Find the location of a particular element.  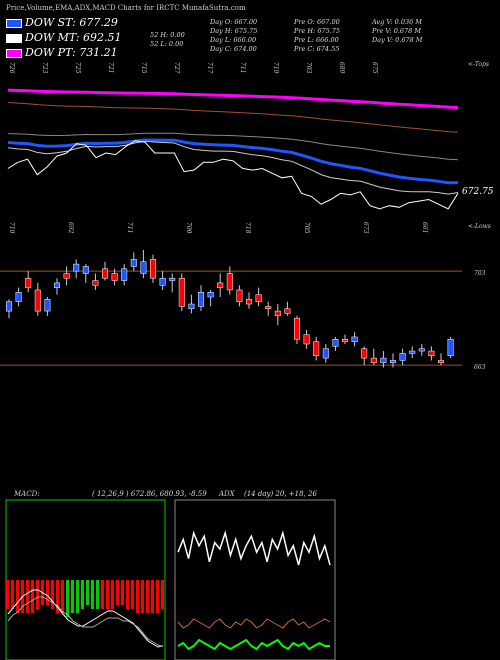

macd-panel is located at coordinates (85, 579).